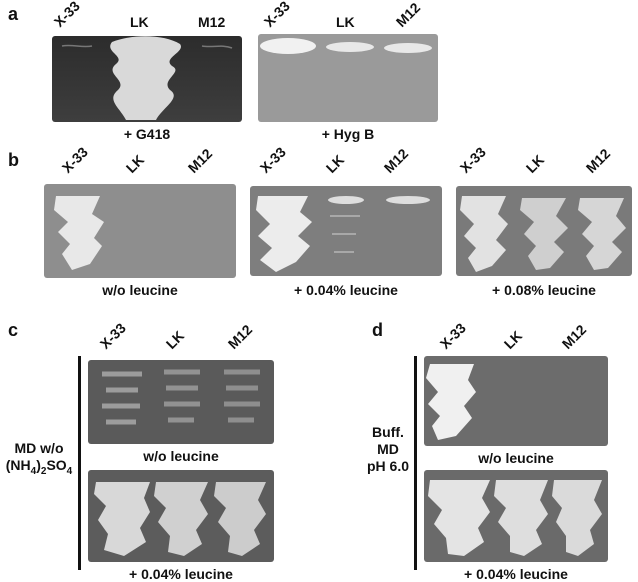  I want to click on medium-label-d: Buff. MD pH 6.0, so click(388, 449).